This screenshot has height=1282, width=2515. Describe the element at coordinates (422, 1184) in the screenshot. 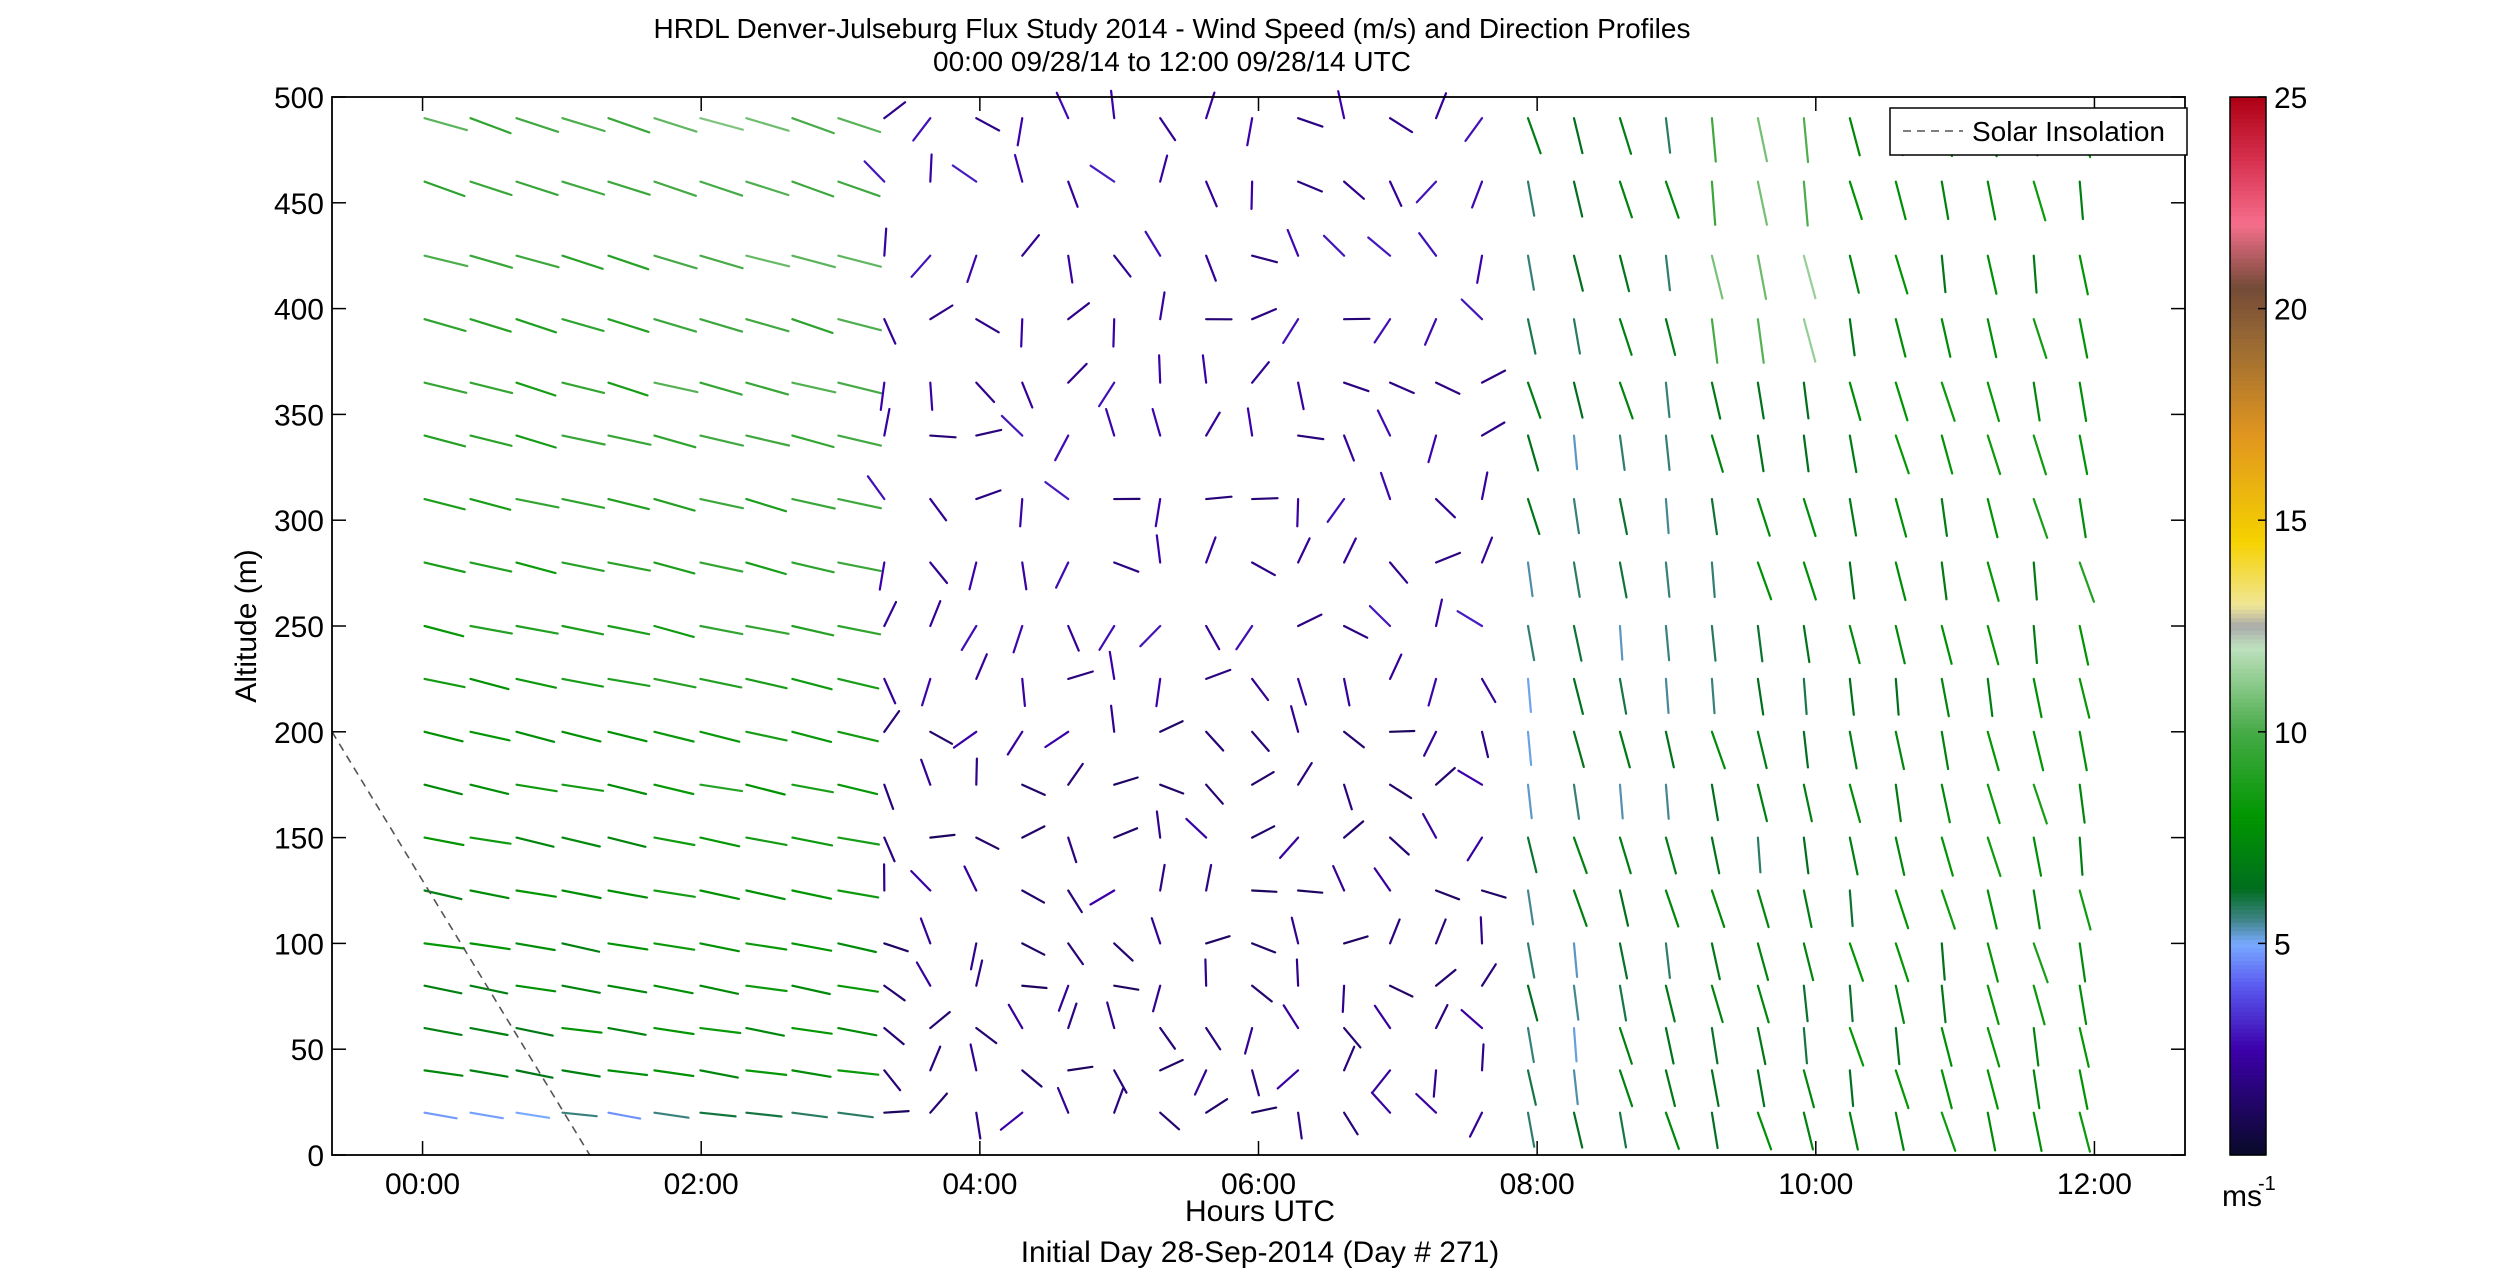

I see `x-tick-label-0: 00:00` at that location.